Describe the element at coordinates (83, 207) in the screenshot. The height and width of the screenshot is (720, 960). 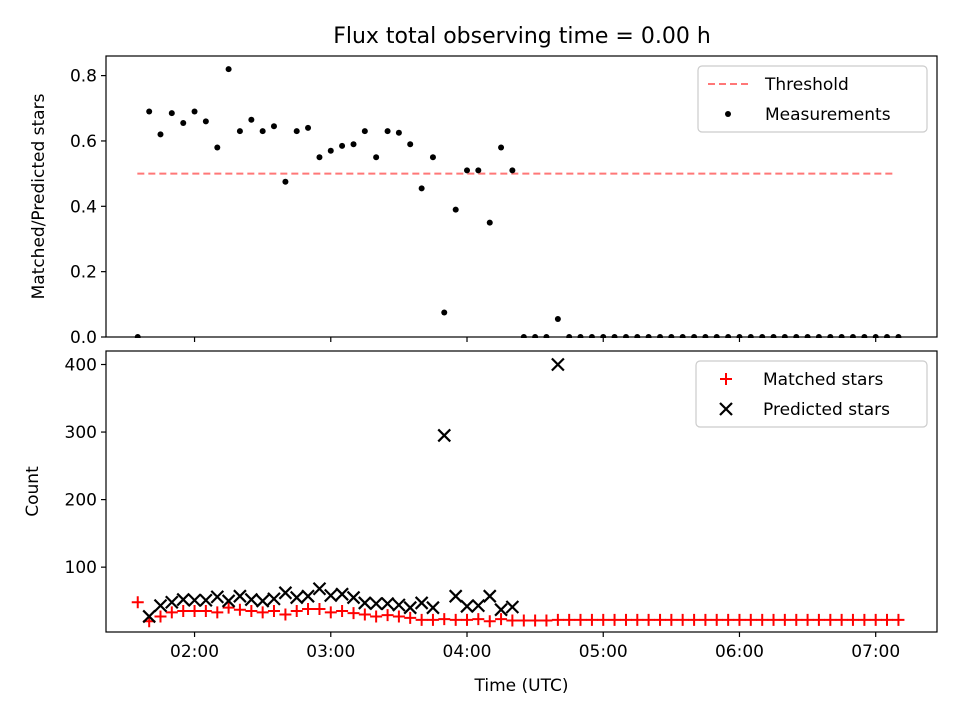
I see `y-tick-label: 0.4` at that location.